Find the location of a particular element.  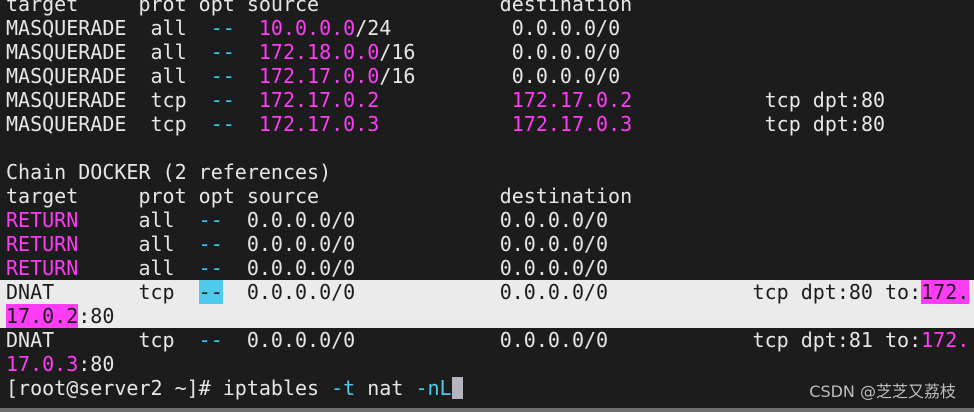

terminal-line is located at coordinates (490, 148).